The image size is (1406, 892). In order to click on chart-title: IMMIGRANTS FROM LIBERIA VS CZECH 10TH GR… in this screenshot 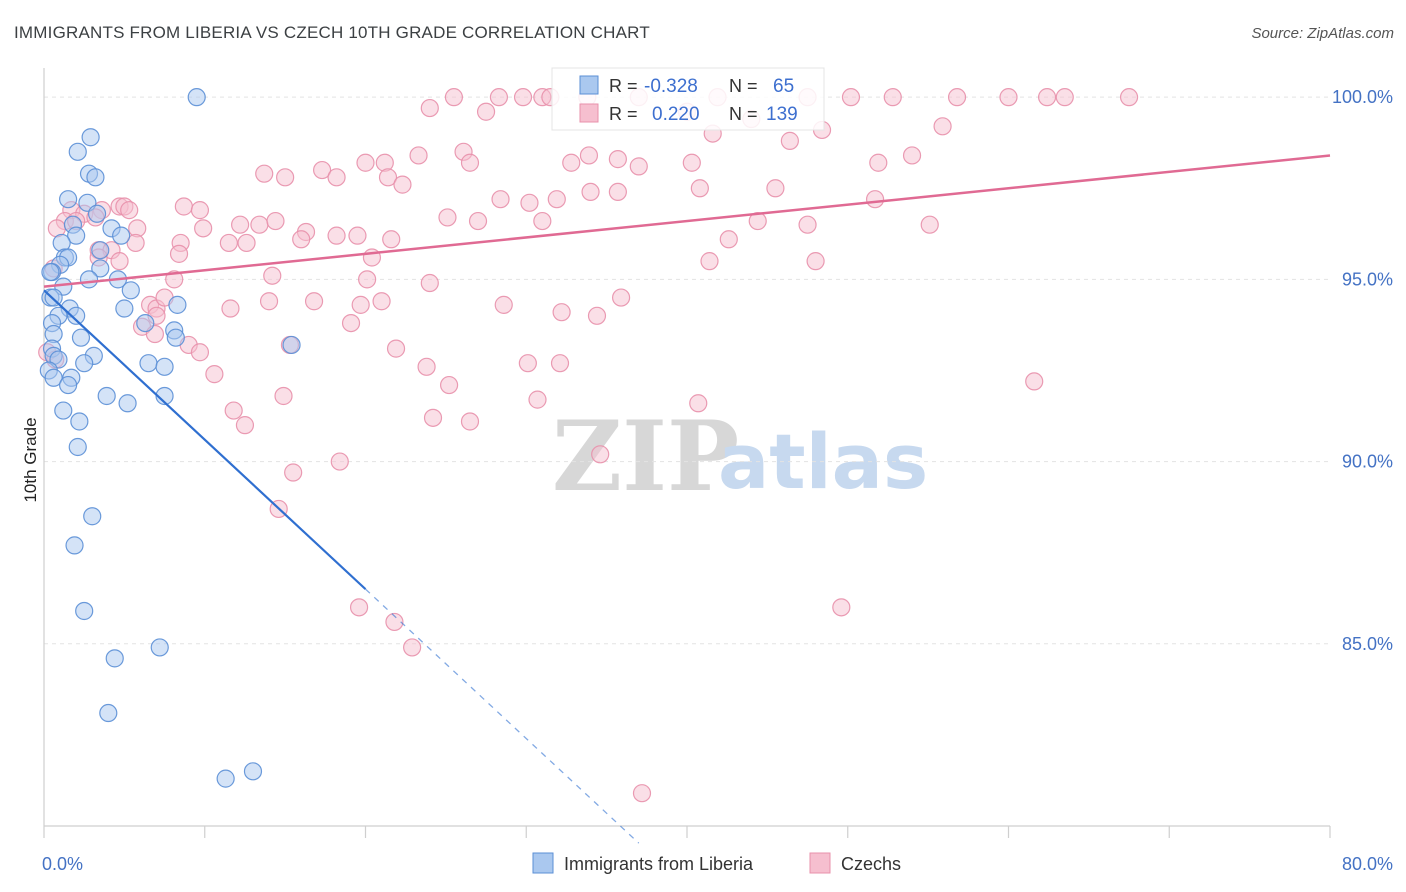, I will do `click(332, 32)`.